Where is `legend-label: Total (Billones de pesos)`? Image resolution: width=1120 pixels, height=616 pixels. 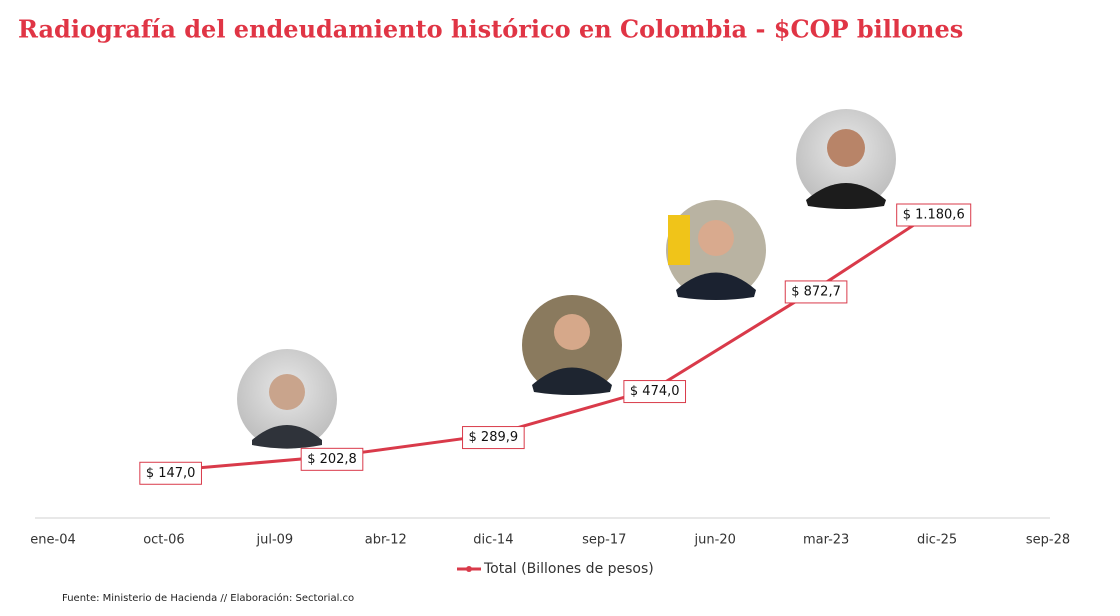
legend-label: Total (Billones de pesos) is located at coordinates (568, 569).